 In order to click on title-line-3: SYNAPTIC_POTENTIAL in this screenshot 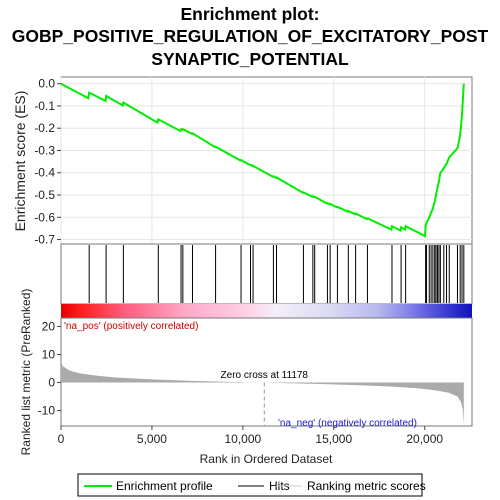, I will do `click(250, 59)`.